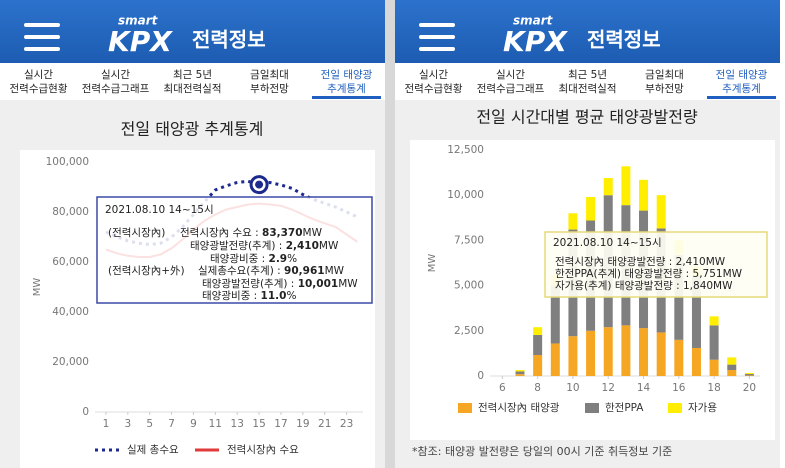  Describe the element at coordinates (644, 286) in the screenshot. I see `tooltip-row: 자가용(추계) 태양광발전량 : 1,840MW` at that location.